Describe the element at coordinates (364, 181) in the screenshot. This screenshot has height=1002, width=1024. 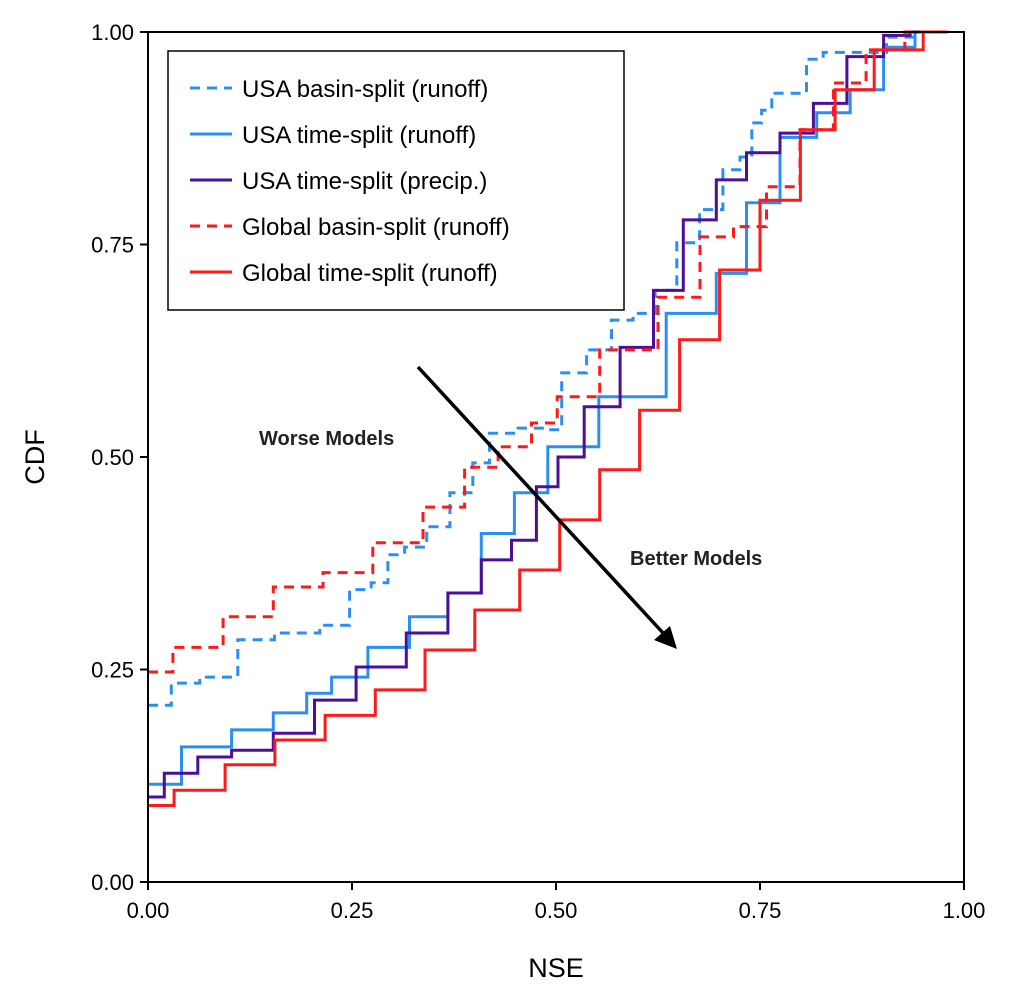
I see `legend-label-usa-time-split-precip: USA time-split (precip.)` at that location.